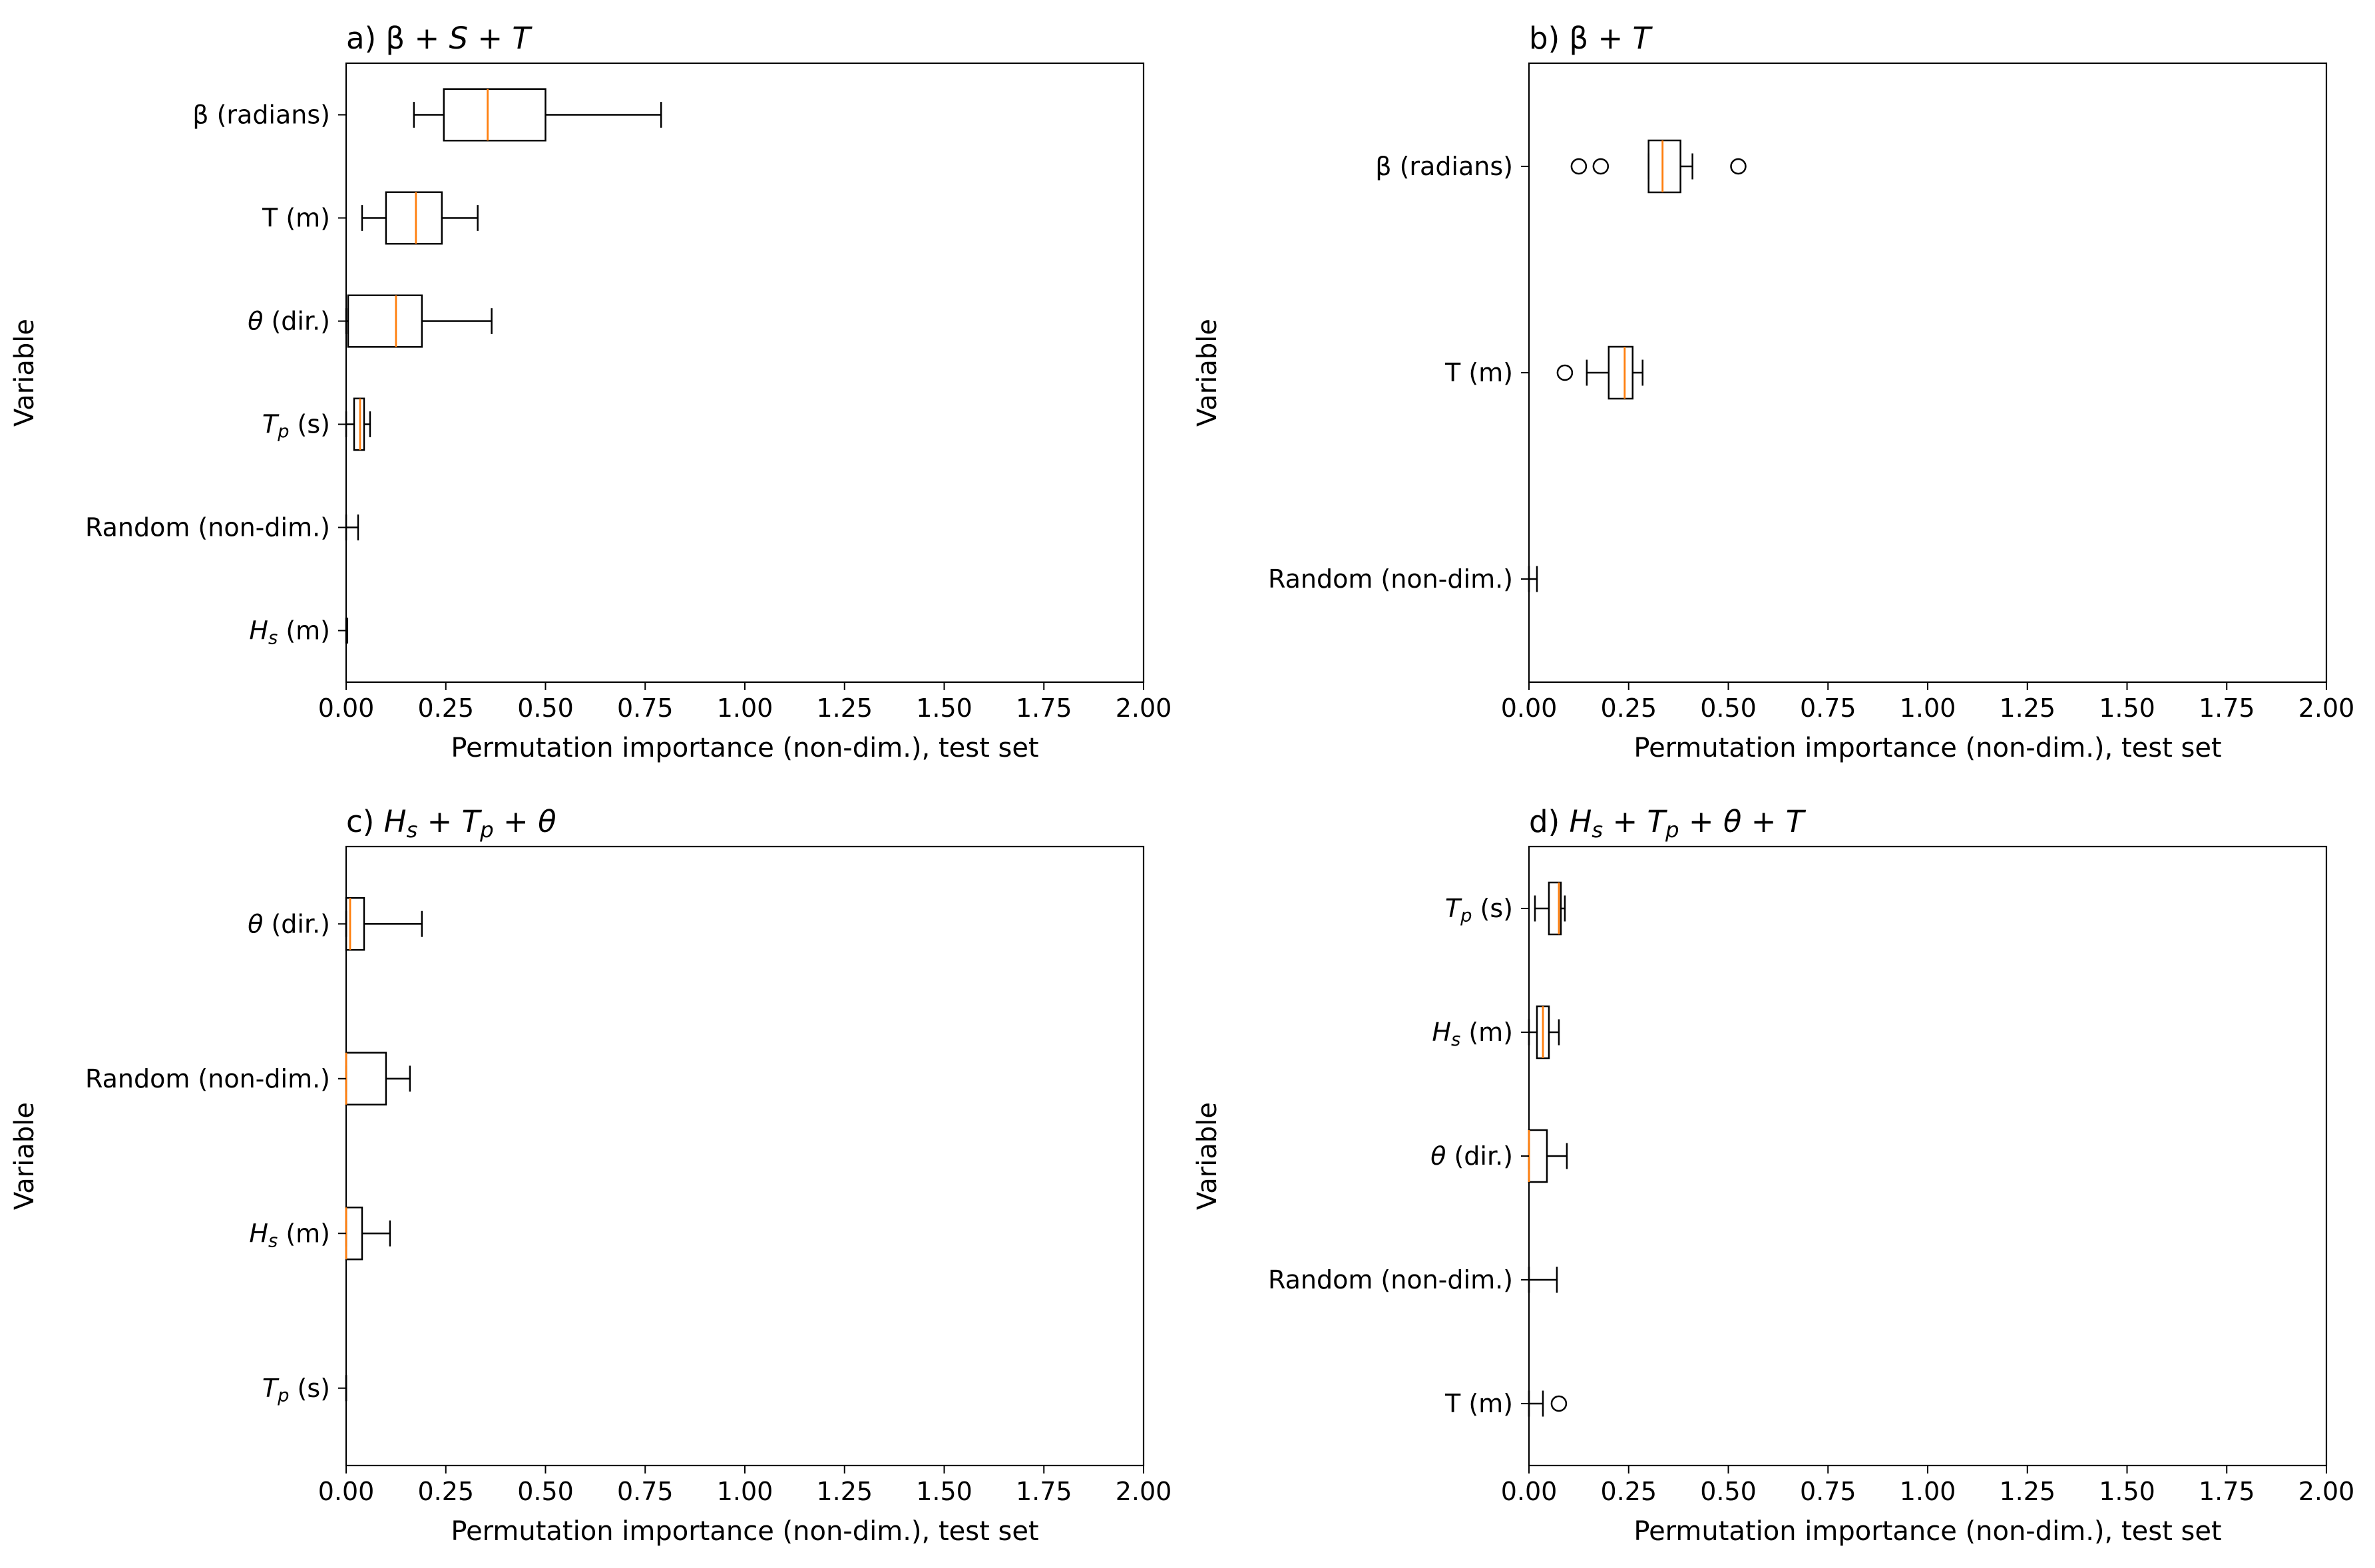  I want to click on y-tick-label: β (radians), so click(261, 115).